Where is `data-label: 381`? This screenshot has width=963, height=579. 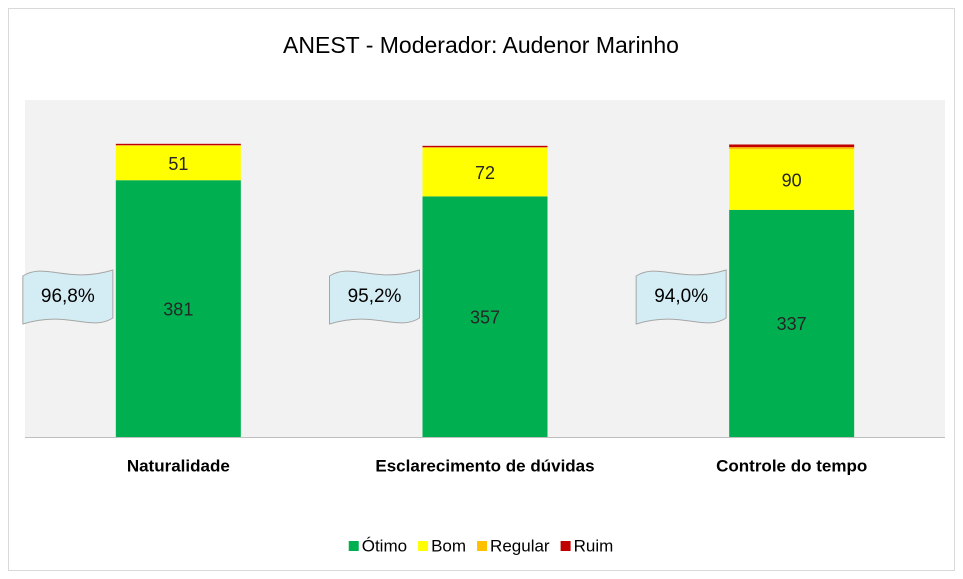
data-label: 381 is located at coordinates (178, 309).